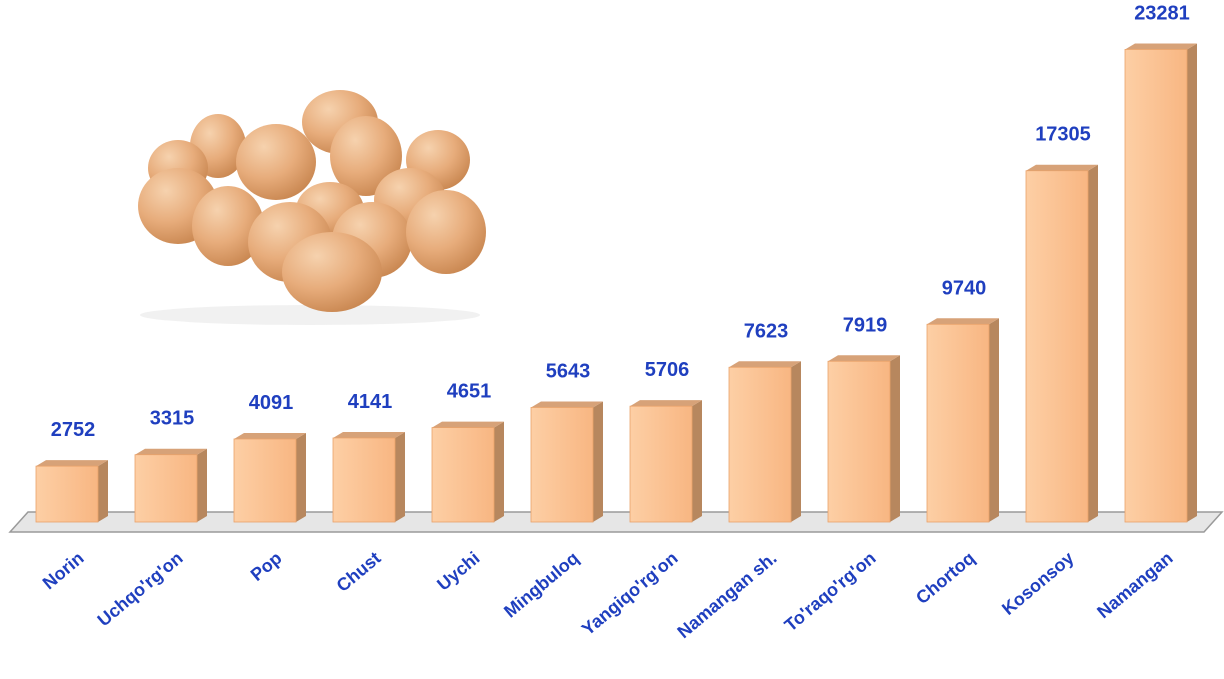 The height and width of the screenshot is (679, 1224). What do you see at coordinates (726, 595) in the screenshot?
I see `category-label-7: Namangan sh.` at bounding box center [726, 595].